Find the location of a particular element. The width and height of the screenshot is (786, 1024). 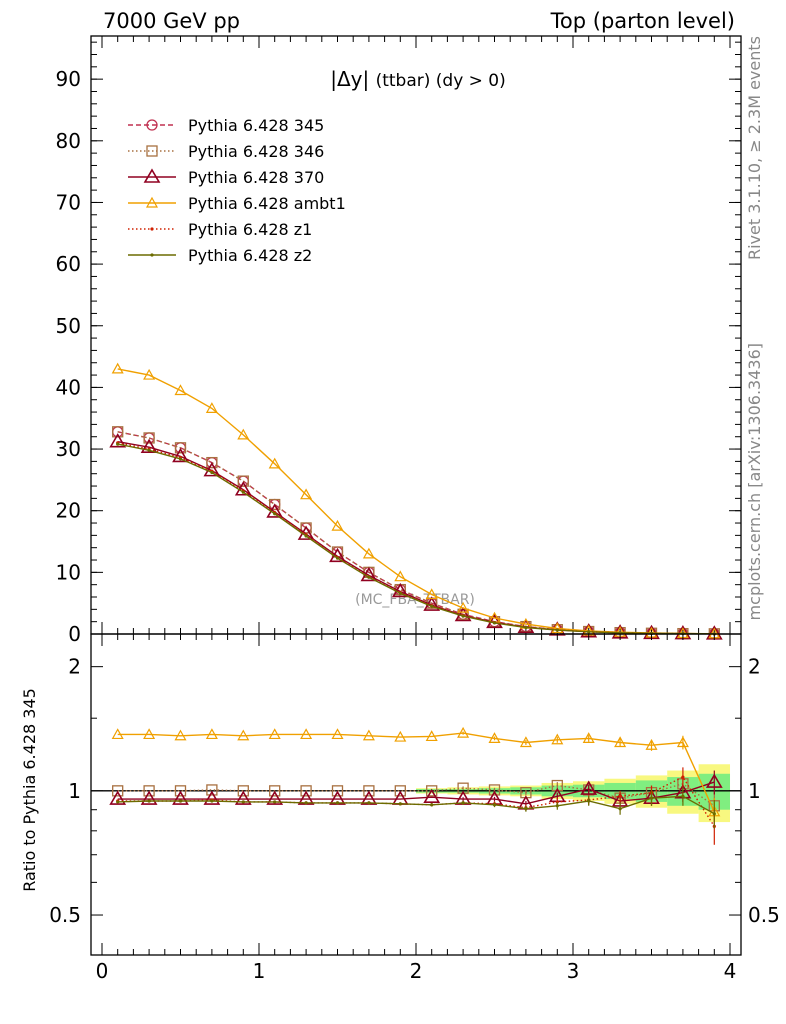

x-tick-label: 4 is located at coordinates (730, 971).